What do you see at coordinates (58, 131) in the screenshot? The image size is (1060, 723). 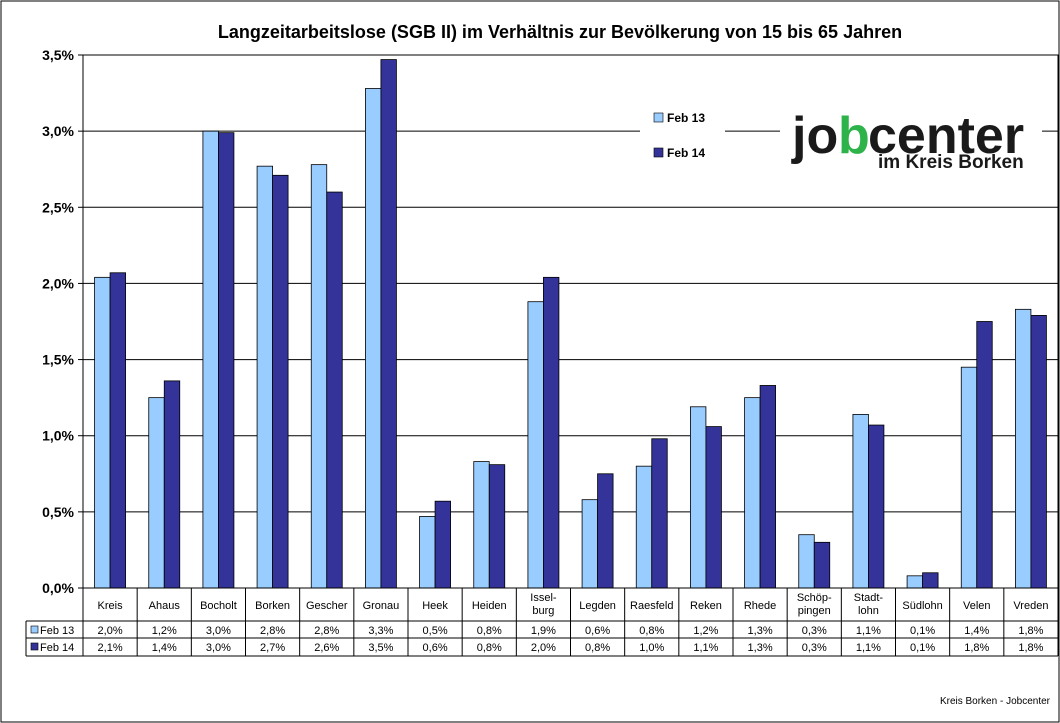 I see `y-tick-label: 3,0%` at bounding box center [58, 131].